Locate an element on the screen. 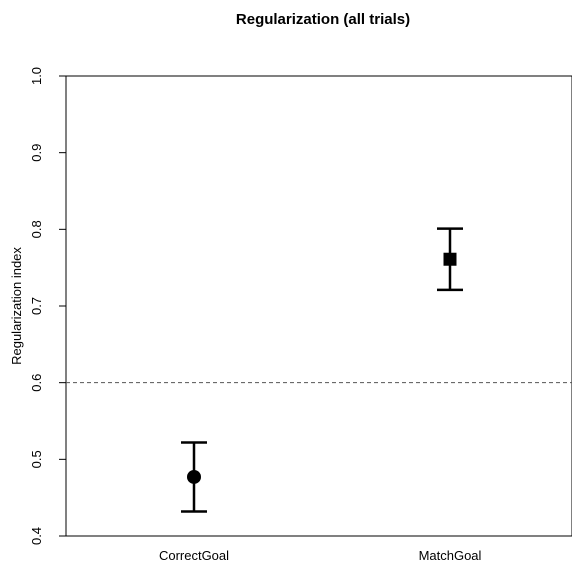  y-axis-label: Regularization index is located at coordinates (16, 306).